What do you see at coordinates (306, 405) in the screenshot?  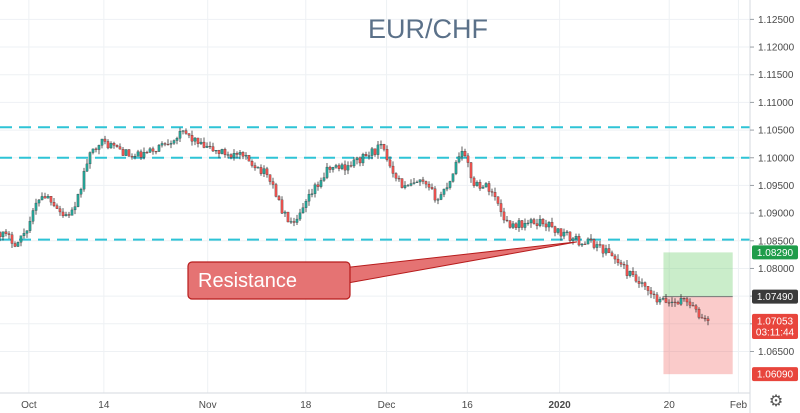 I see `time-tick-label: 18` at bounding box center [306, 405].